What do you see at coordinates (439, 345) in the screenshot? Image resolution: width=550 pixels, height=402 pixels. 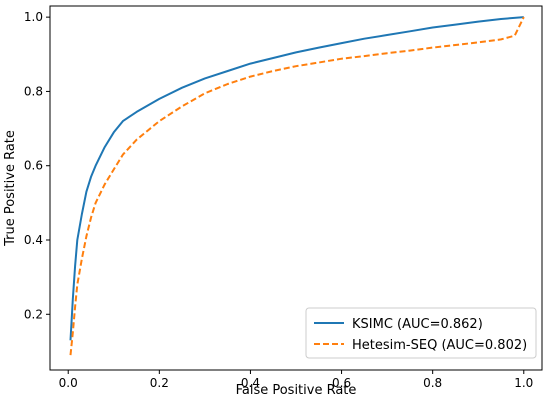 I see `legend-label-hetesim: Hetesim-SEQ (AUC=0.802)` at bounding box center [439, 345].